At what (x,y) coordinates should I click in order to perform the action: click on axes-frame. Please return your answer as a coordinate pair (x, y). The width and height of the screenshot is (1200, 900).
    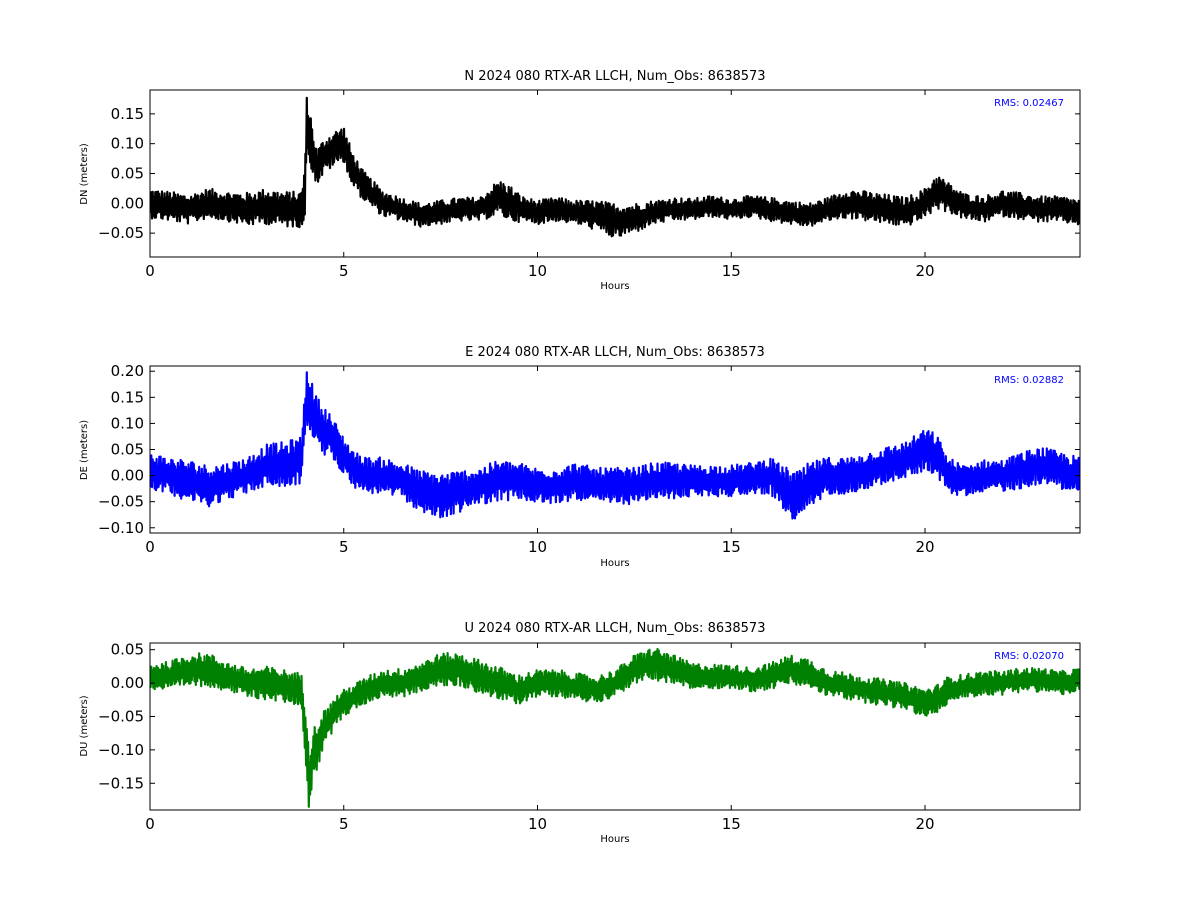
    Looking at the image, I should click on (615, 726).